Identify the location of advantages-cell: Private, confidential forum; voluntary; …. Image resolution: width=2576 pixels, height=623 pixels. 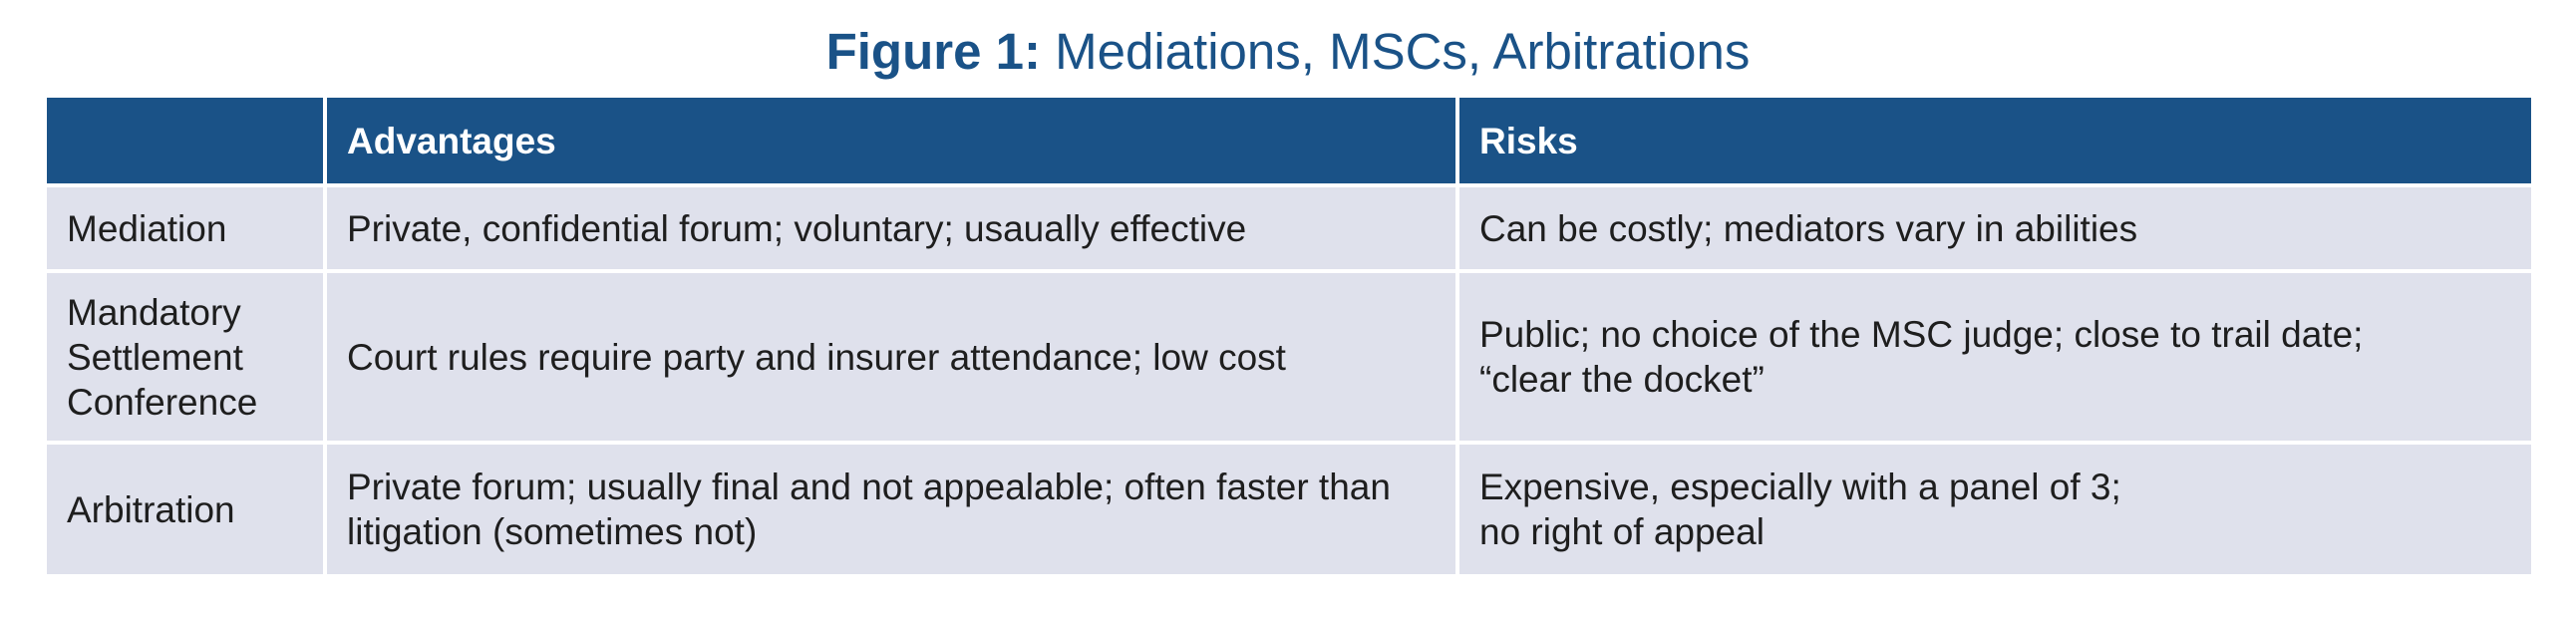
(891, 228).